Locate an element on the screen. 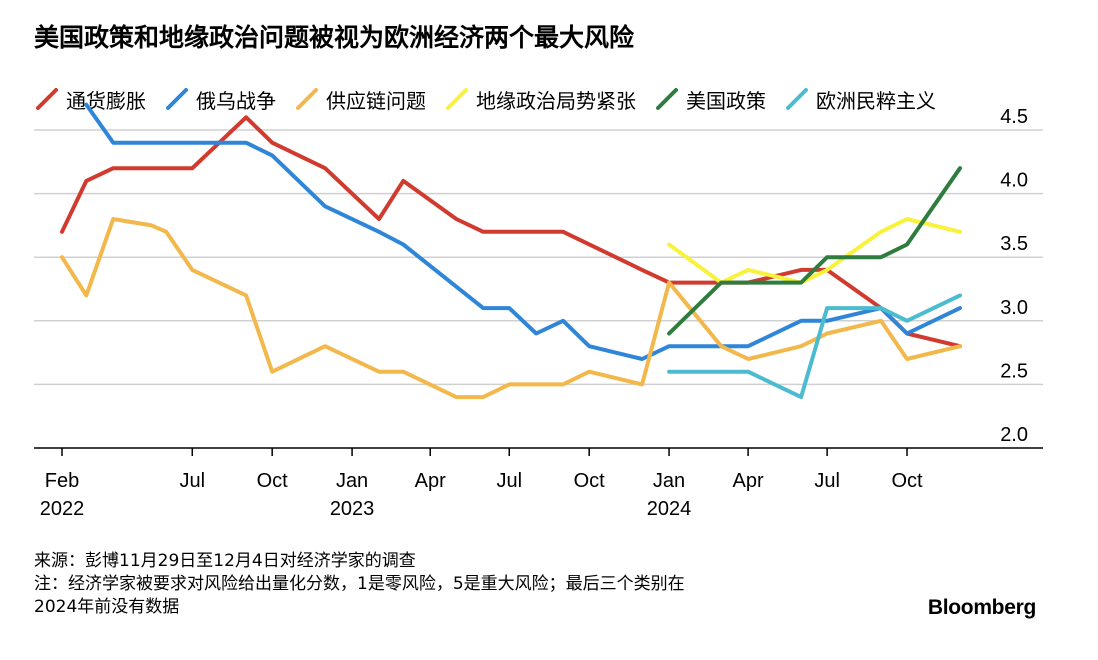 Image resolution: width=1098 pixels, height=660 pixels. method-note: 注：经济学家被要求对风险给出量化分数，1是零风险，5是重大风险；最后三个类别在 is located at coordinates (359, 584).